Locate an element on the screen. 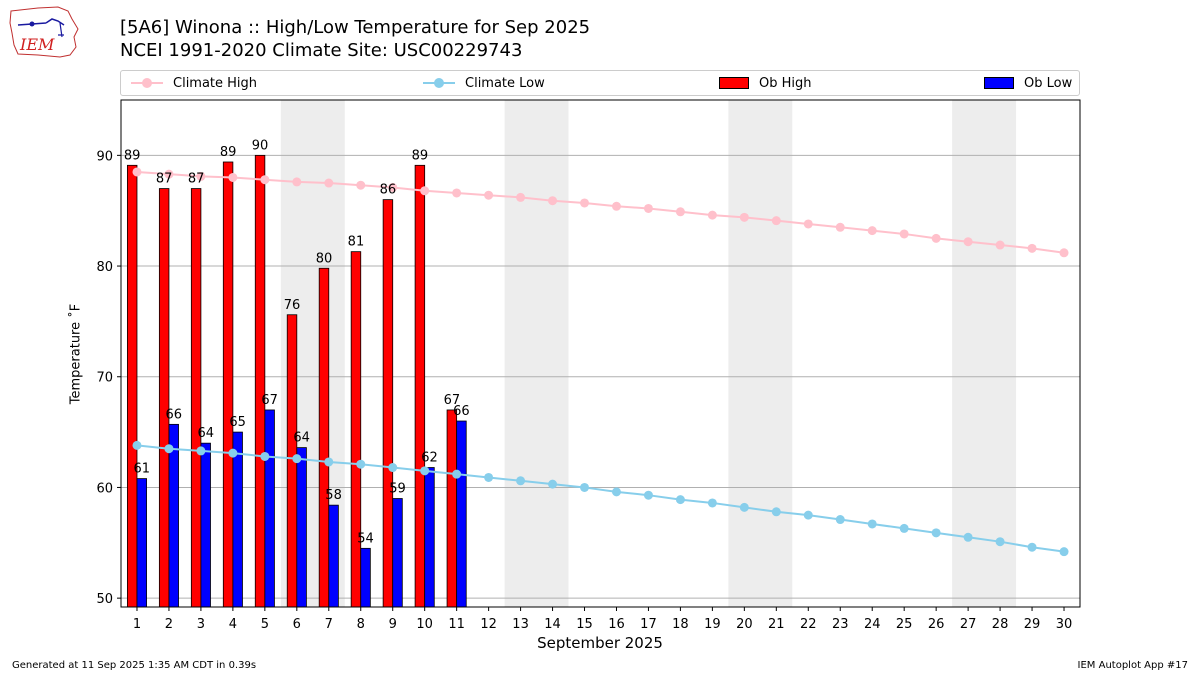  logo-text: IEM is located at coordinates (37, 44).